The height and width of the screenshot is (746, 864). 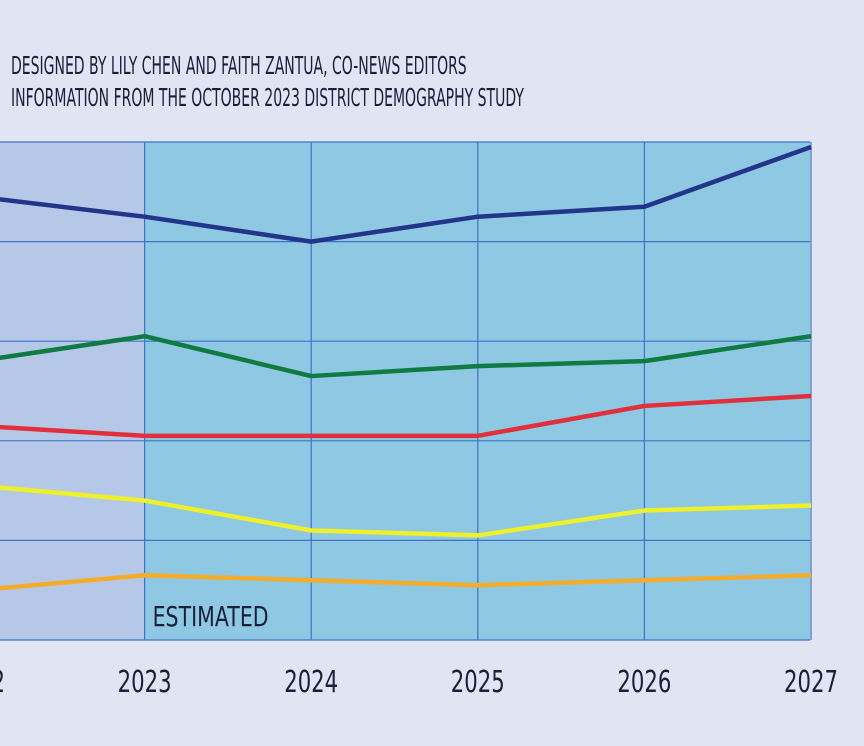 I want to click on series-line-navy, so click(x=406, y=194).